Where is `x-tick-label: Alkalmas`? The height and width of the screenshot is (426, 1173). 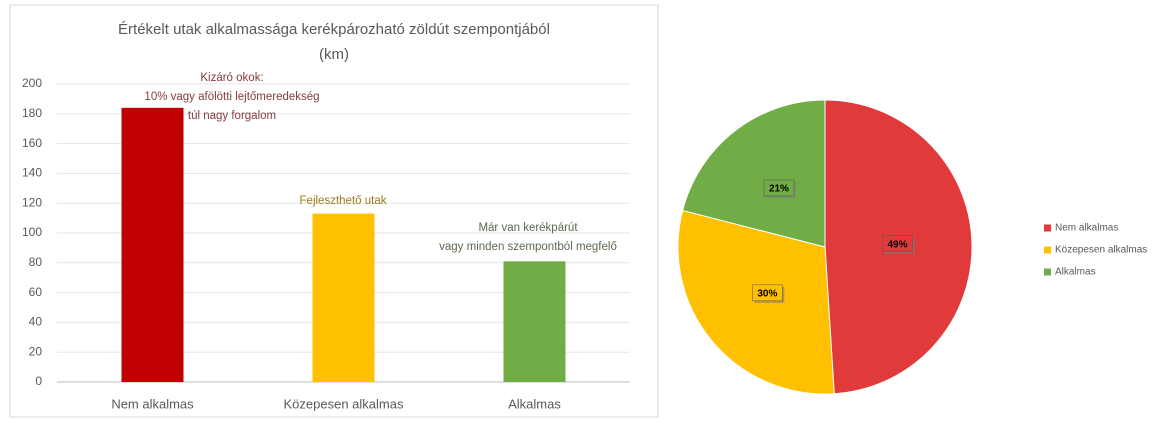 x-tick-label: Alkalmas is located at coordinates (534, 403).